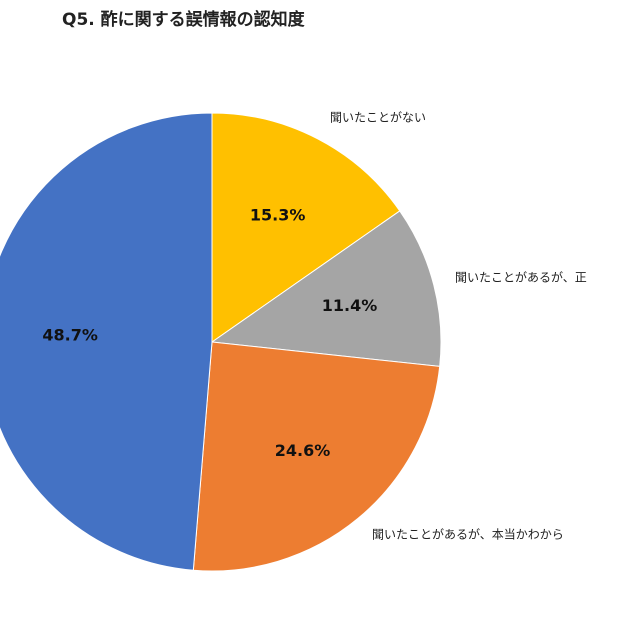 This screenshot has height=640, width=640. Describe the element at coordinates (70, 335) in the screenshot. I see `data-label: 48.7%` at that location.